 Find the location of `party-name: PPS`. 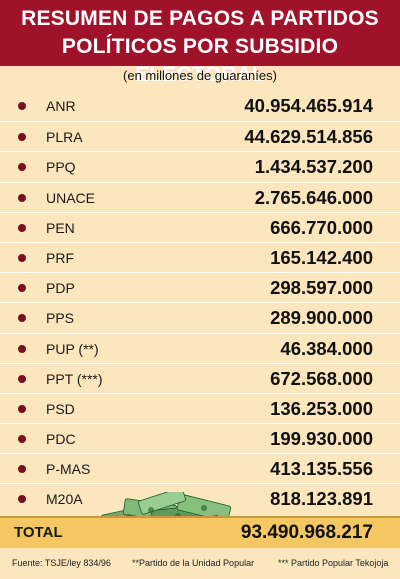

party-name: PPS is located at coordinates (60, 318).